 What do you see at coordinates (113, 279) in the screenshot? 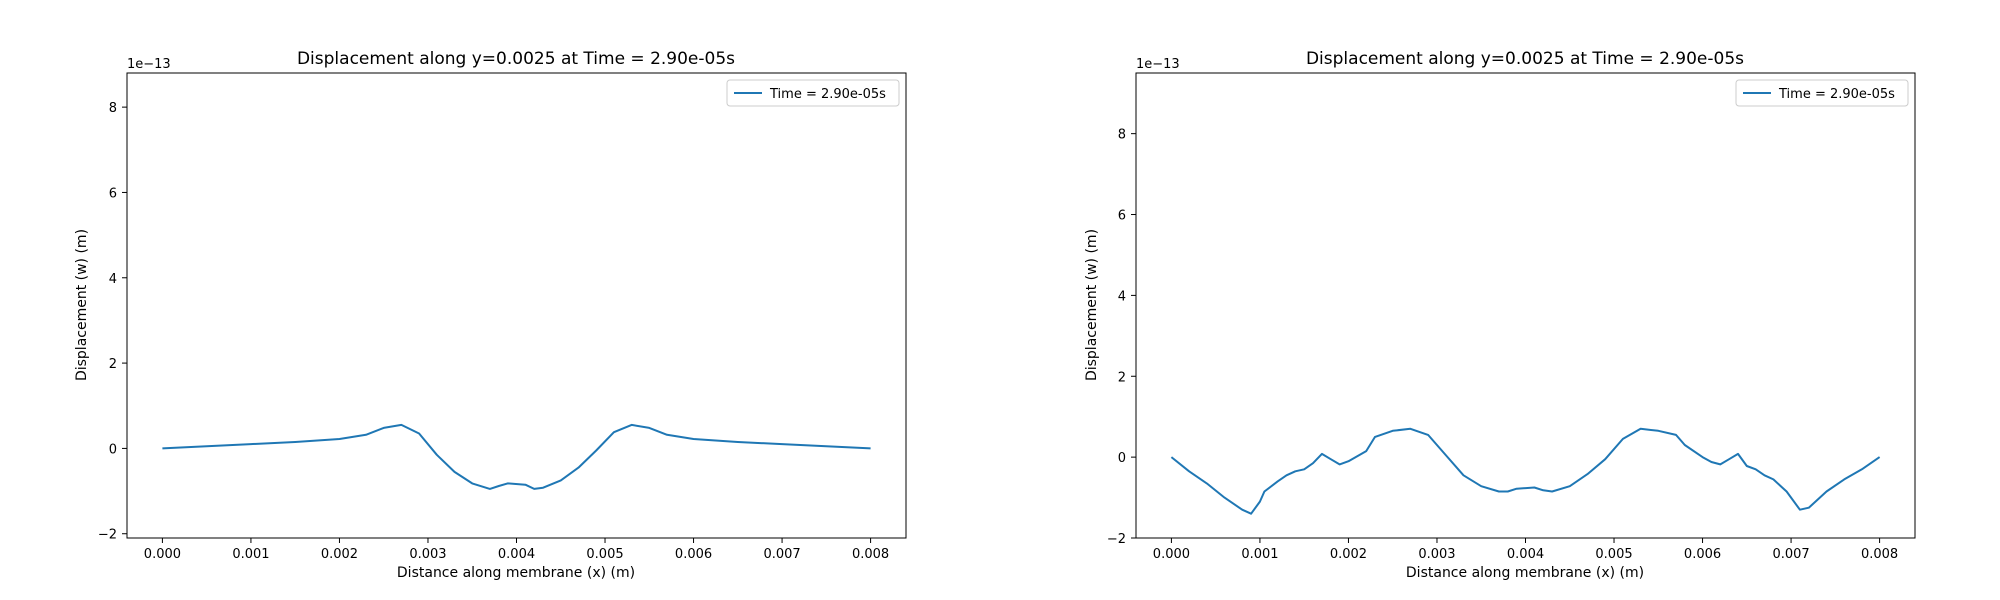
I see `left-y-tick-label: 4` at bounding box center [113, 279].